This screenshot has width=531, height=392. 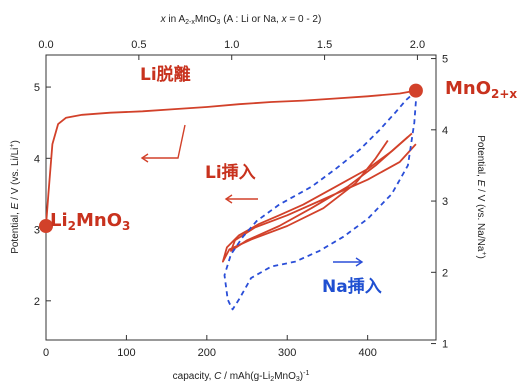 I want to click on x-axis-label: capacity, C / mAh(g-Li2MnO3)-1, so click(x=241, y=376).